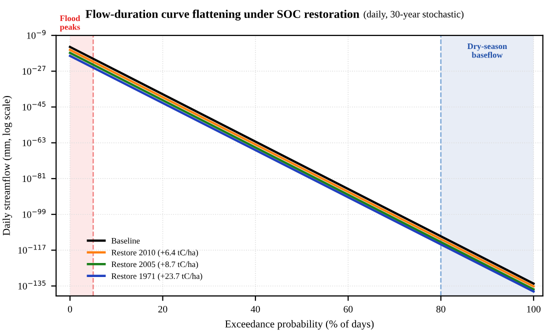  Describe the element at coordinates (163, 309) in the screenshot. I see `x-tick-label: 20` at that location.